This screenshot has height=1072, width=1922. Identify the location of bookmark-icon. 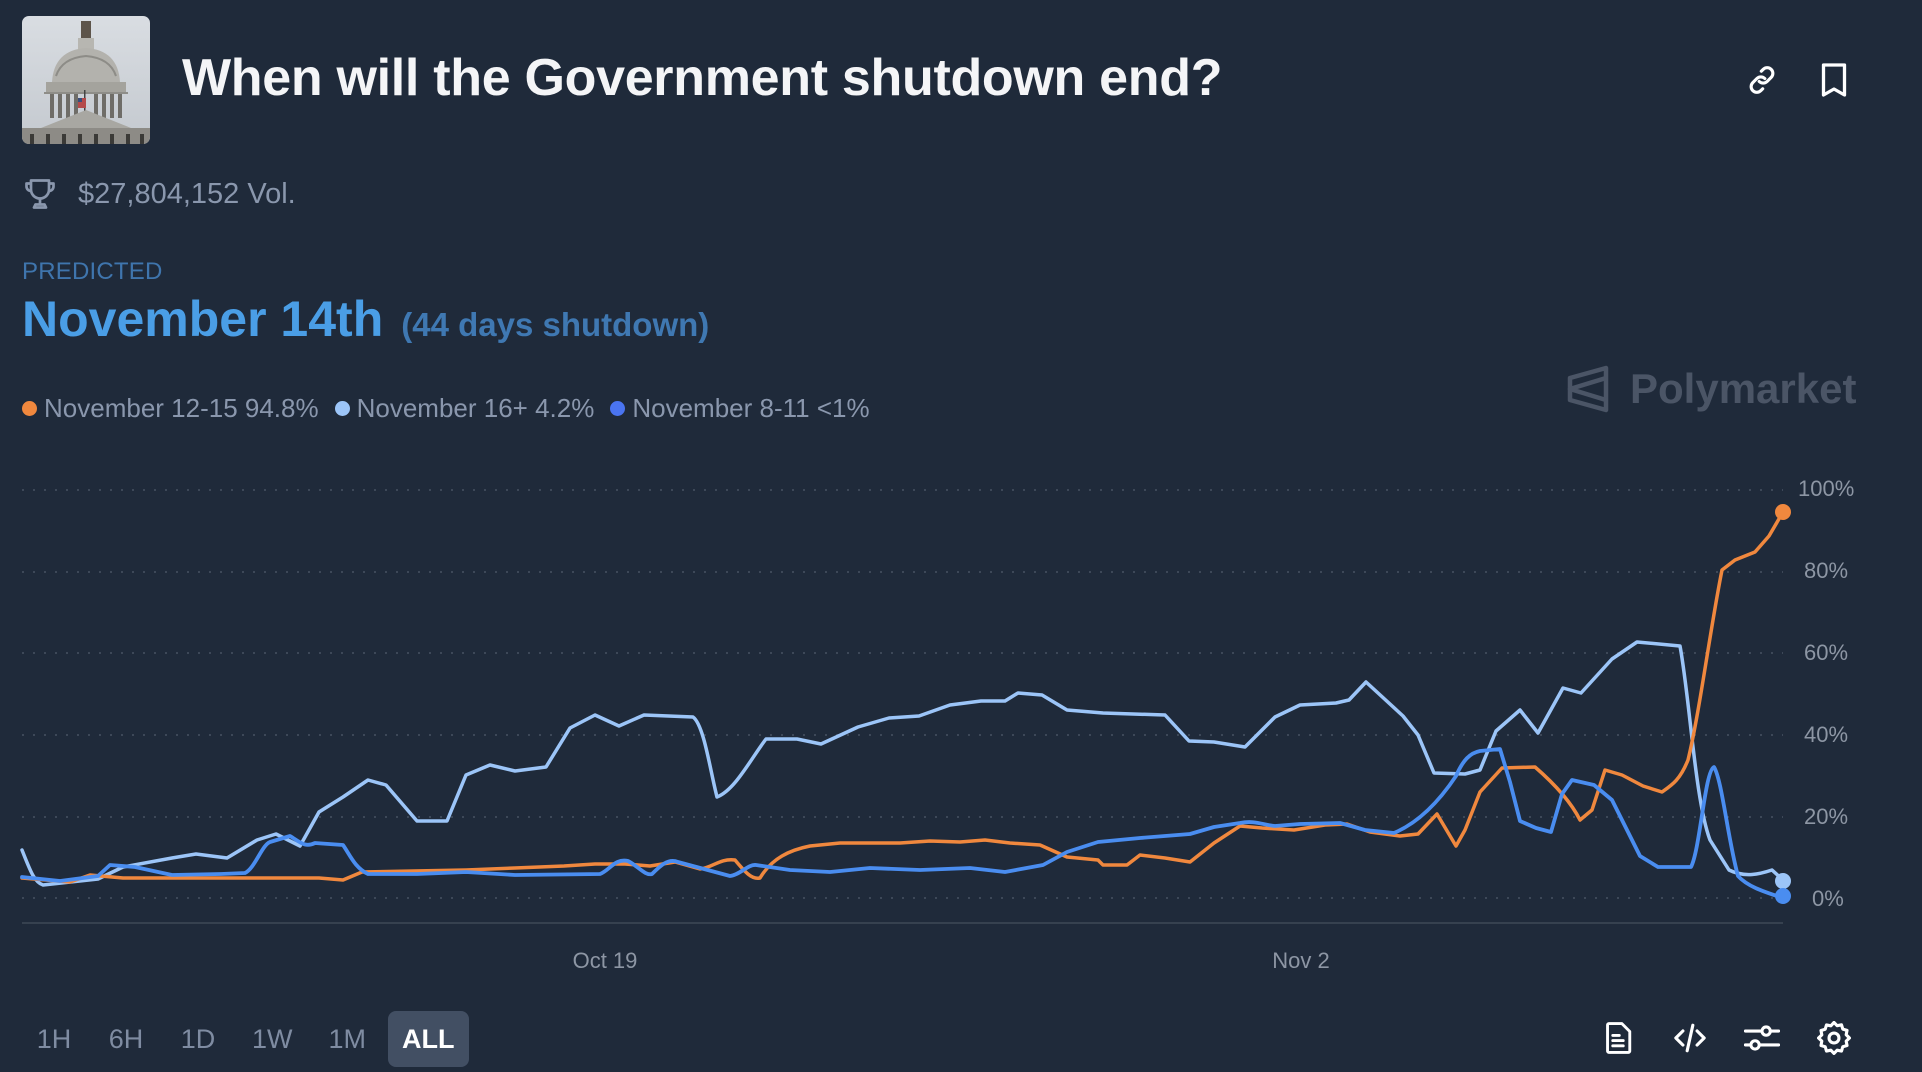
(1834, 80).